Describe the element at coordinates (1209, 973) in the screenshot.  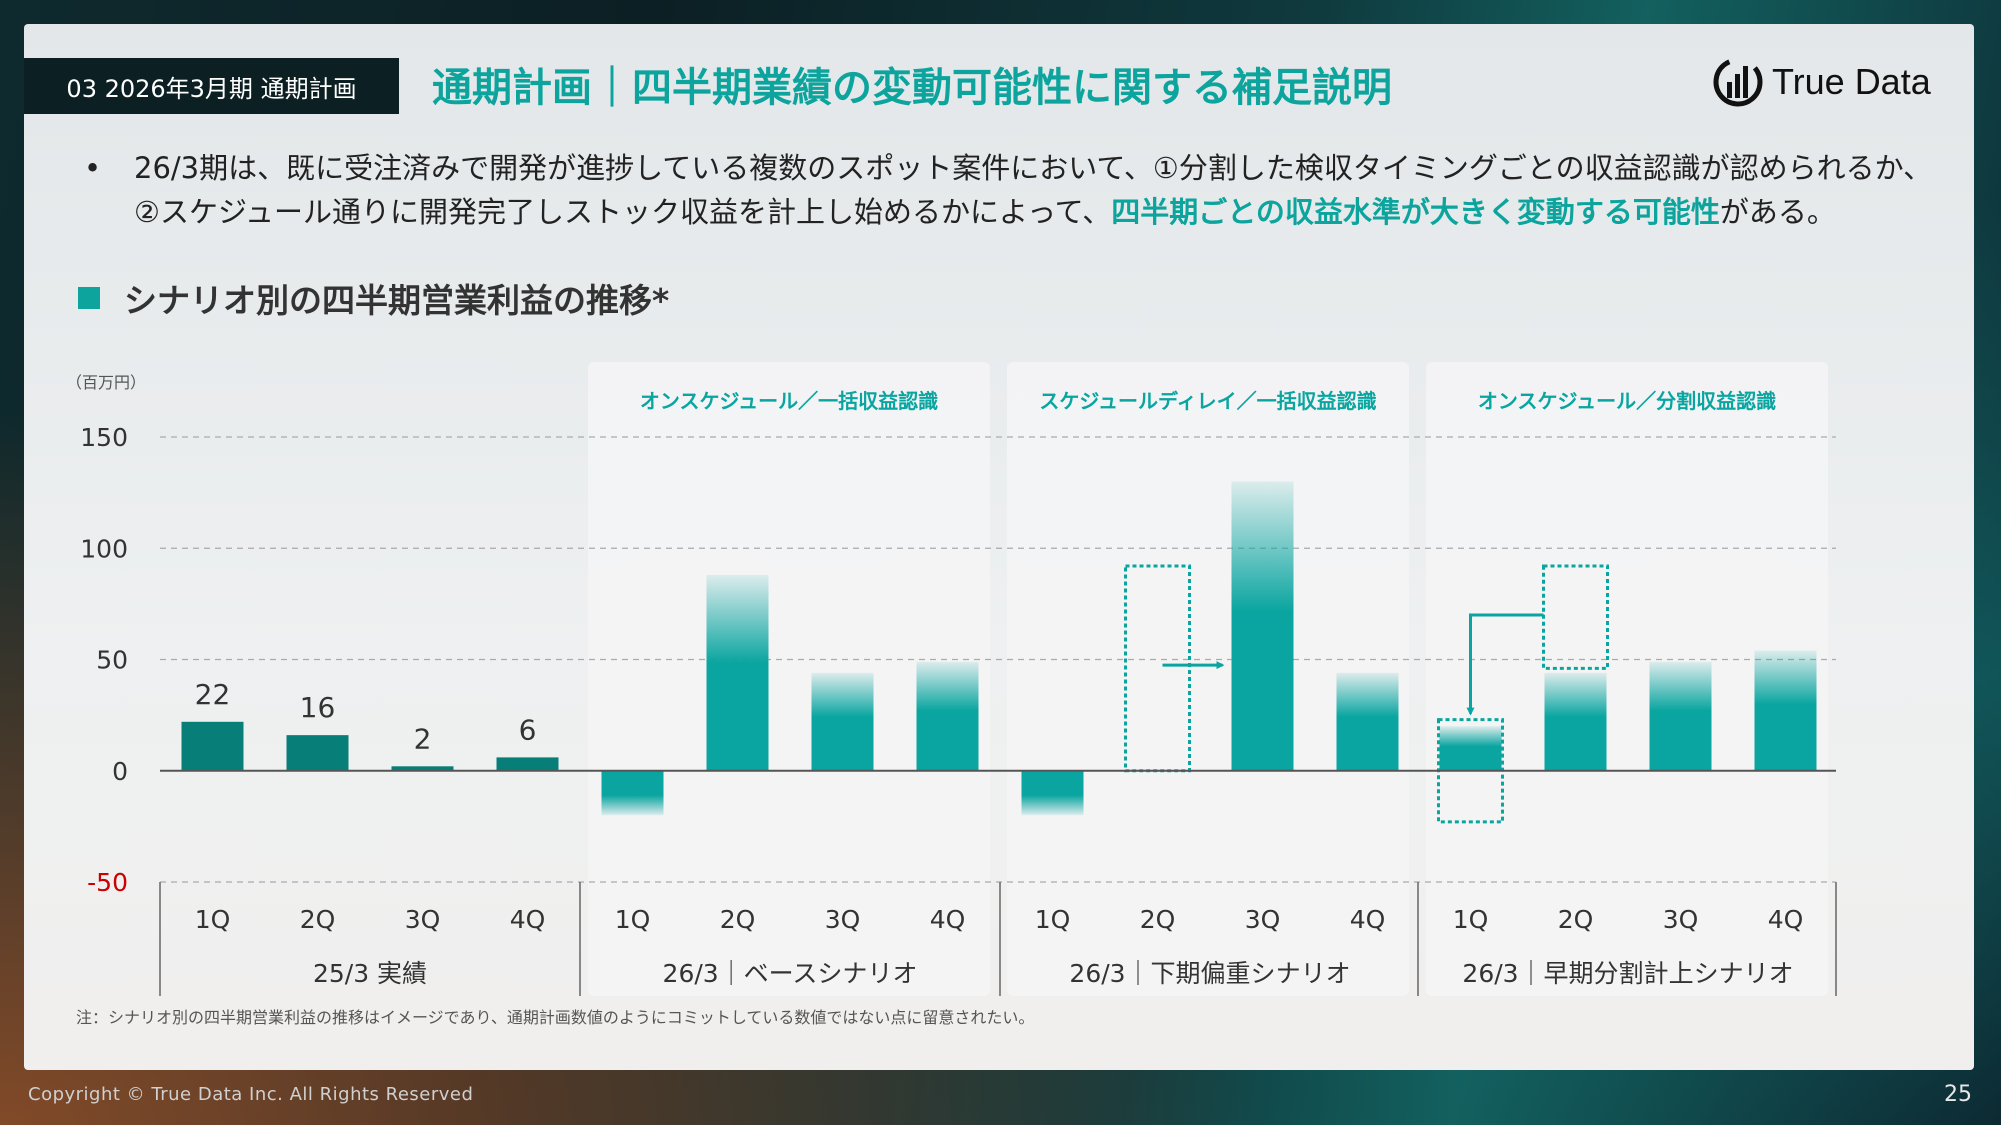
I see `group-label: 26/3｜下期偏重シナリオ` at that location.